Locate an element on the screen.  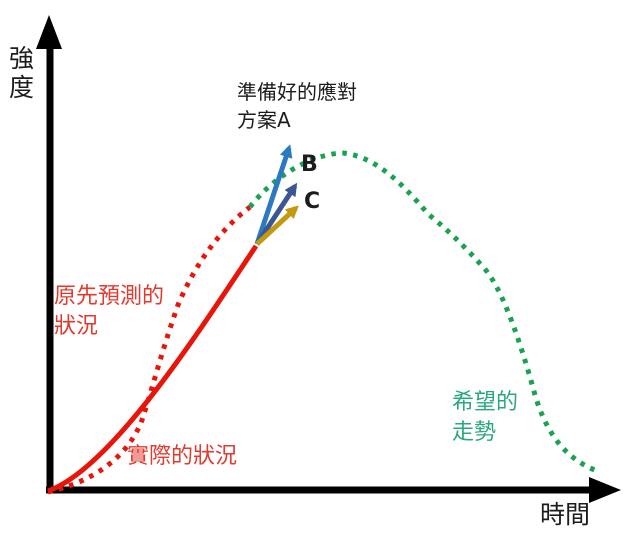
predicted-situation-line1: 原先預測的 is located at coordinates (109, 296).